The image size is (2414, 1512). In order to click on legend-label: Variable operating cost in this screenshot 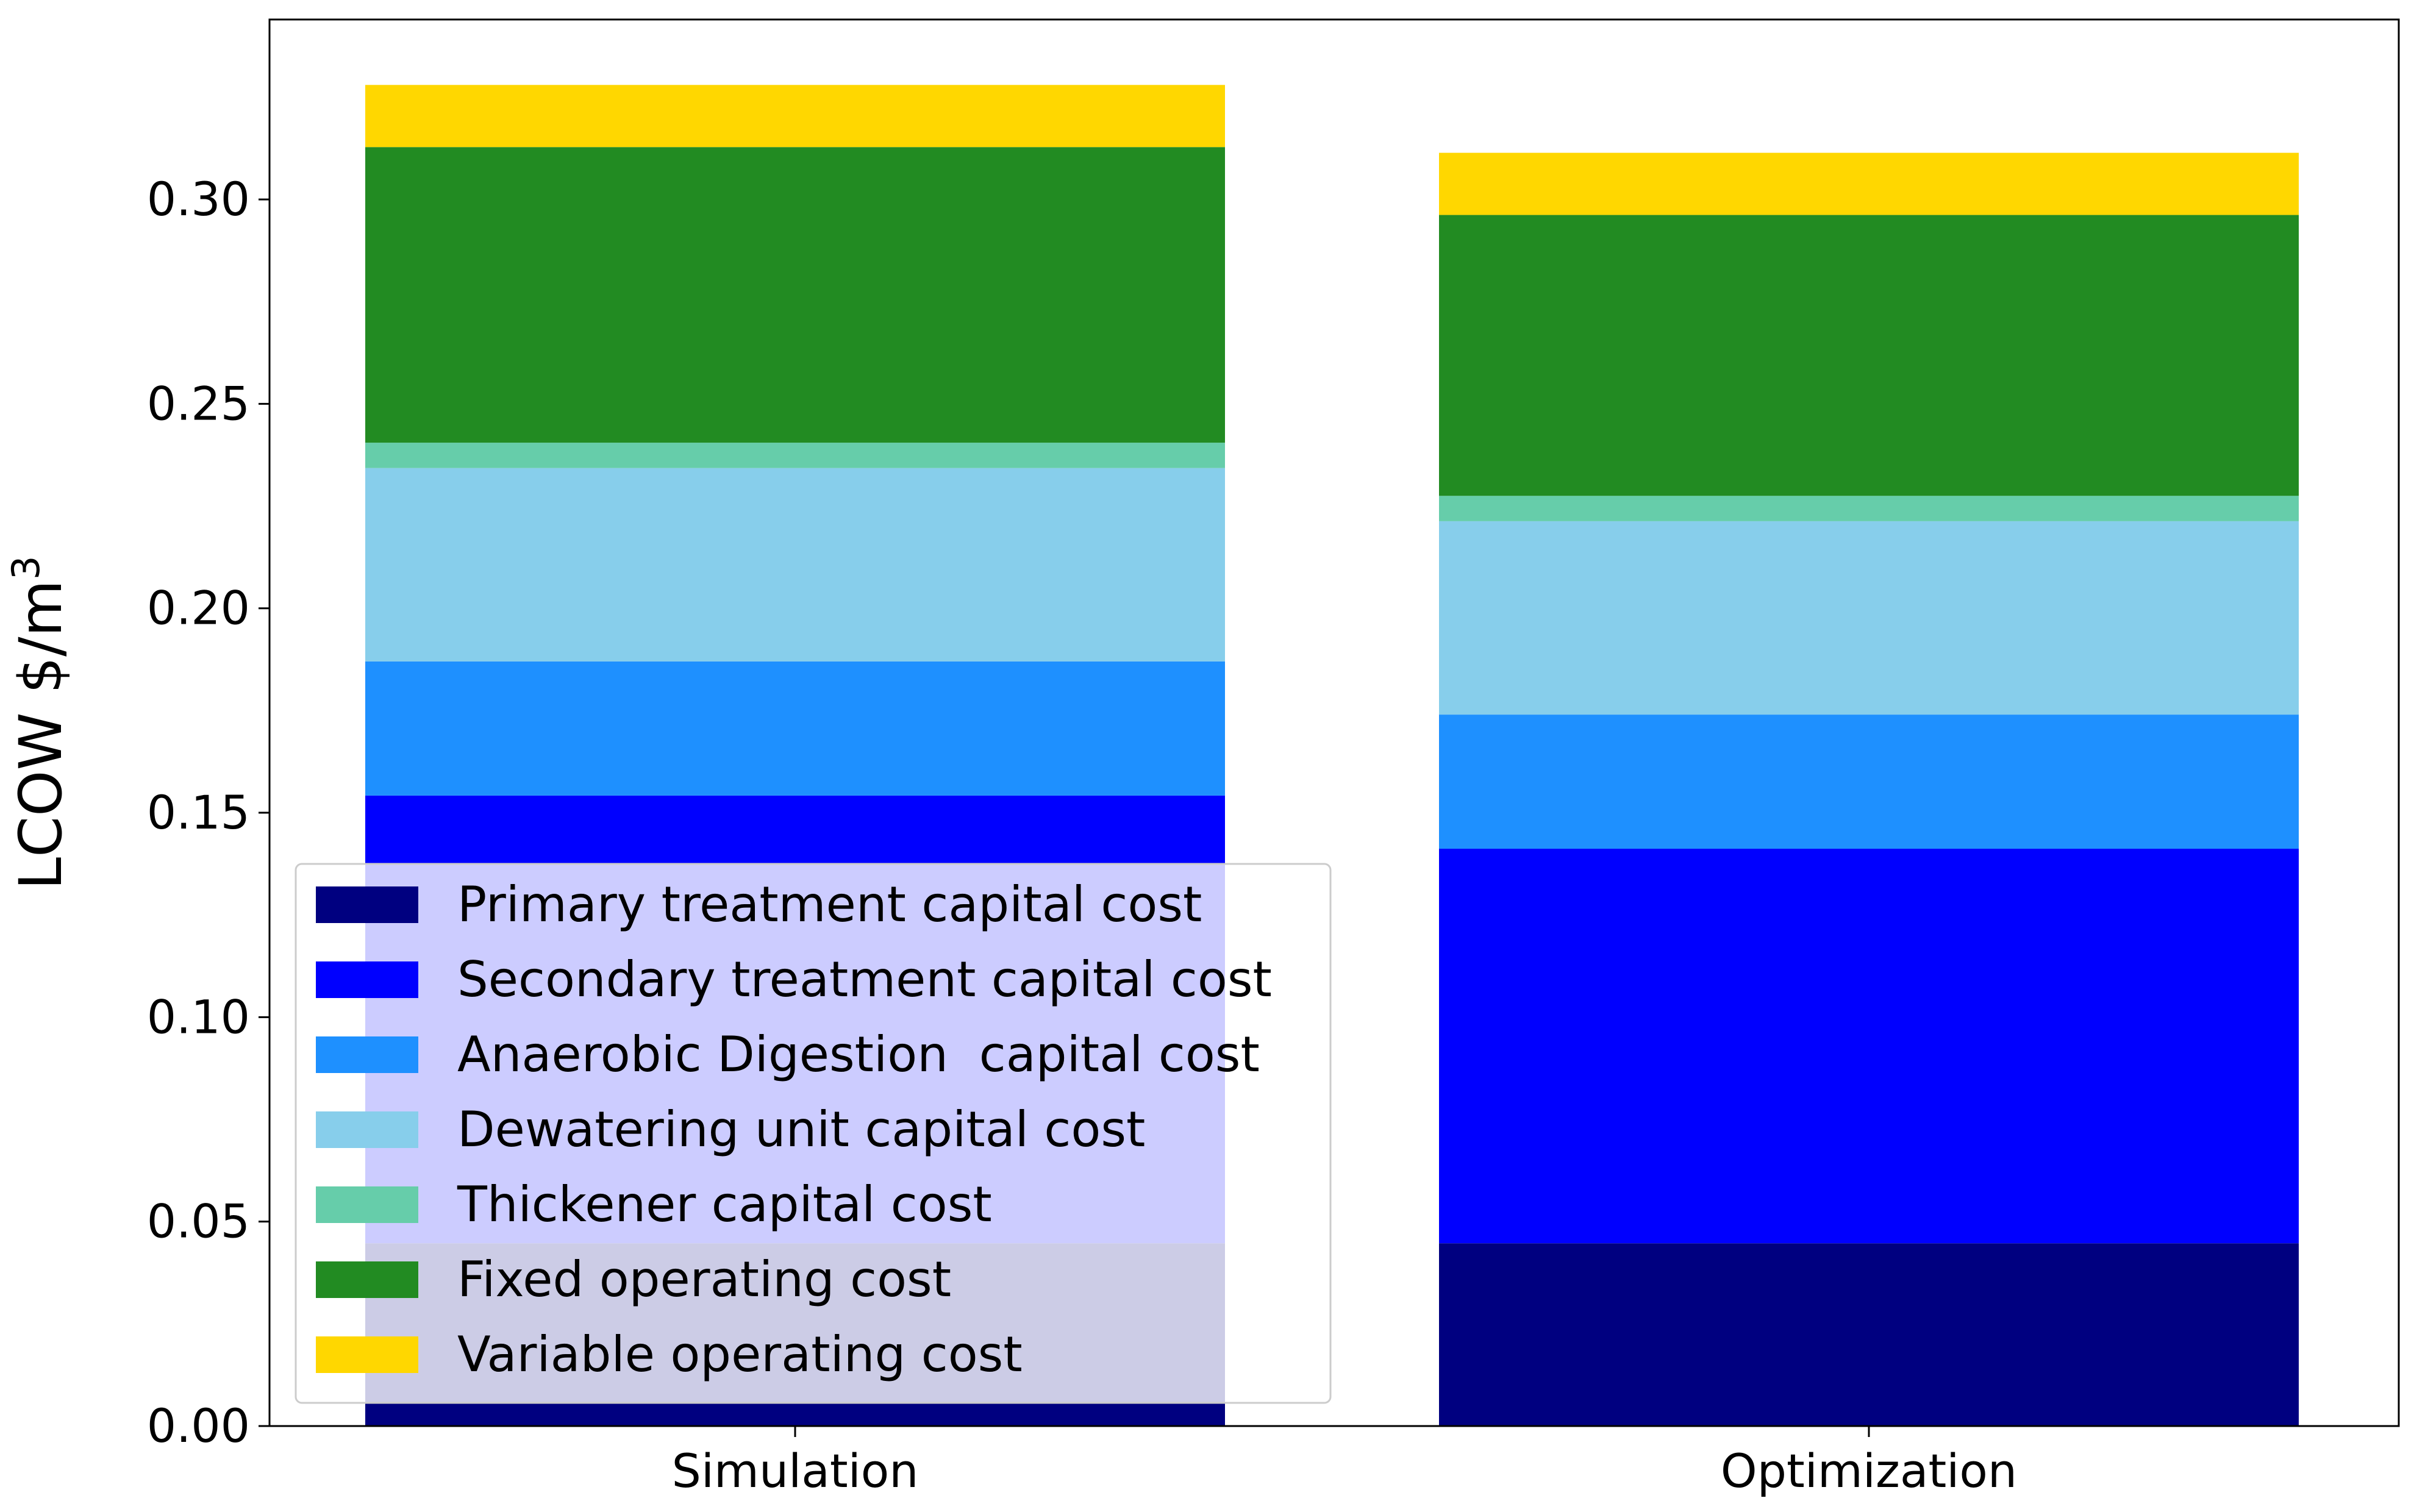, I will do `click(740, 1354)`.